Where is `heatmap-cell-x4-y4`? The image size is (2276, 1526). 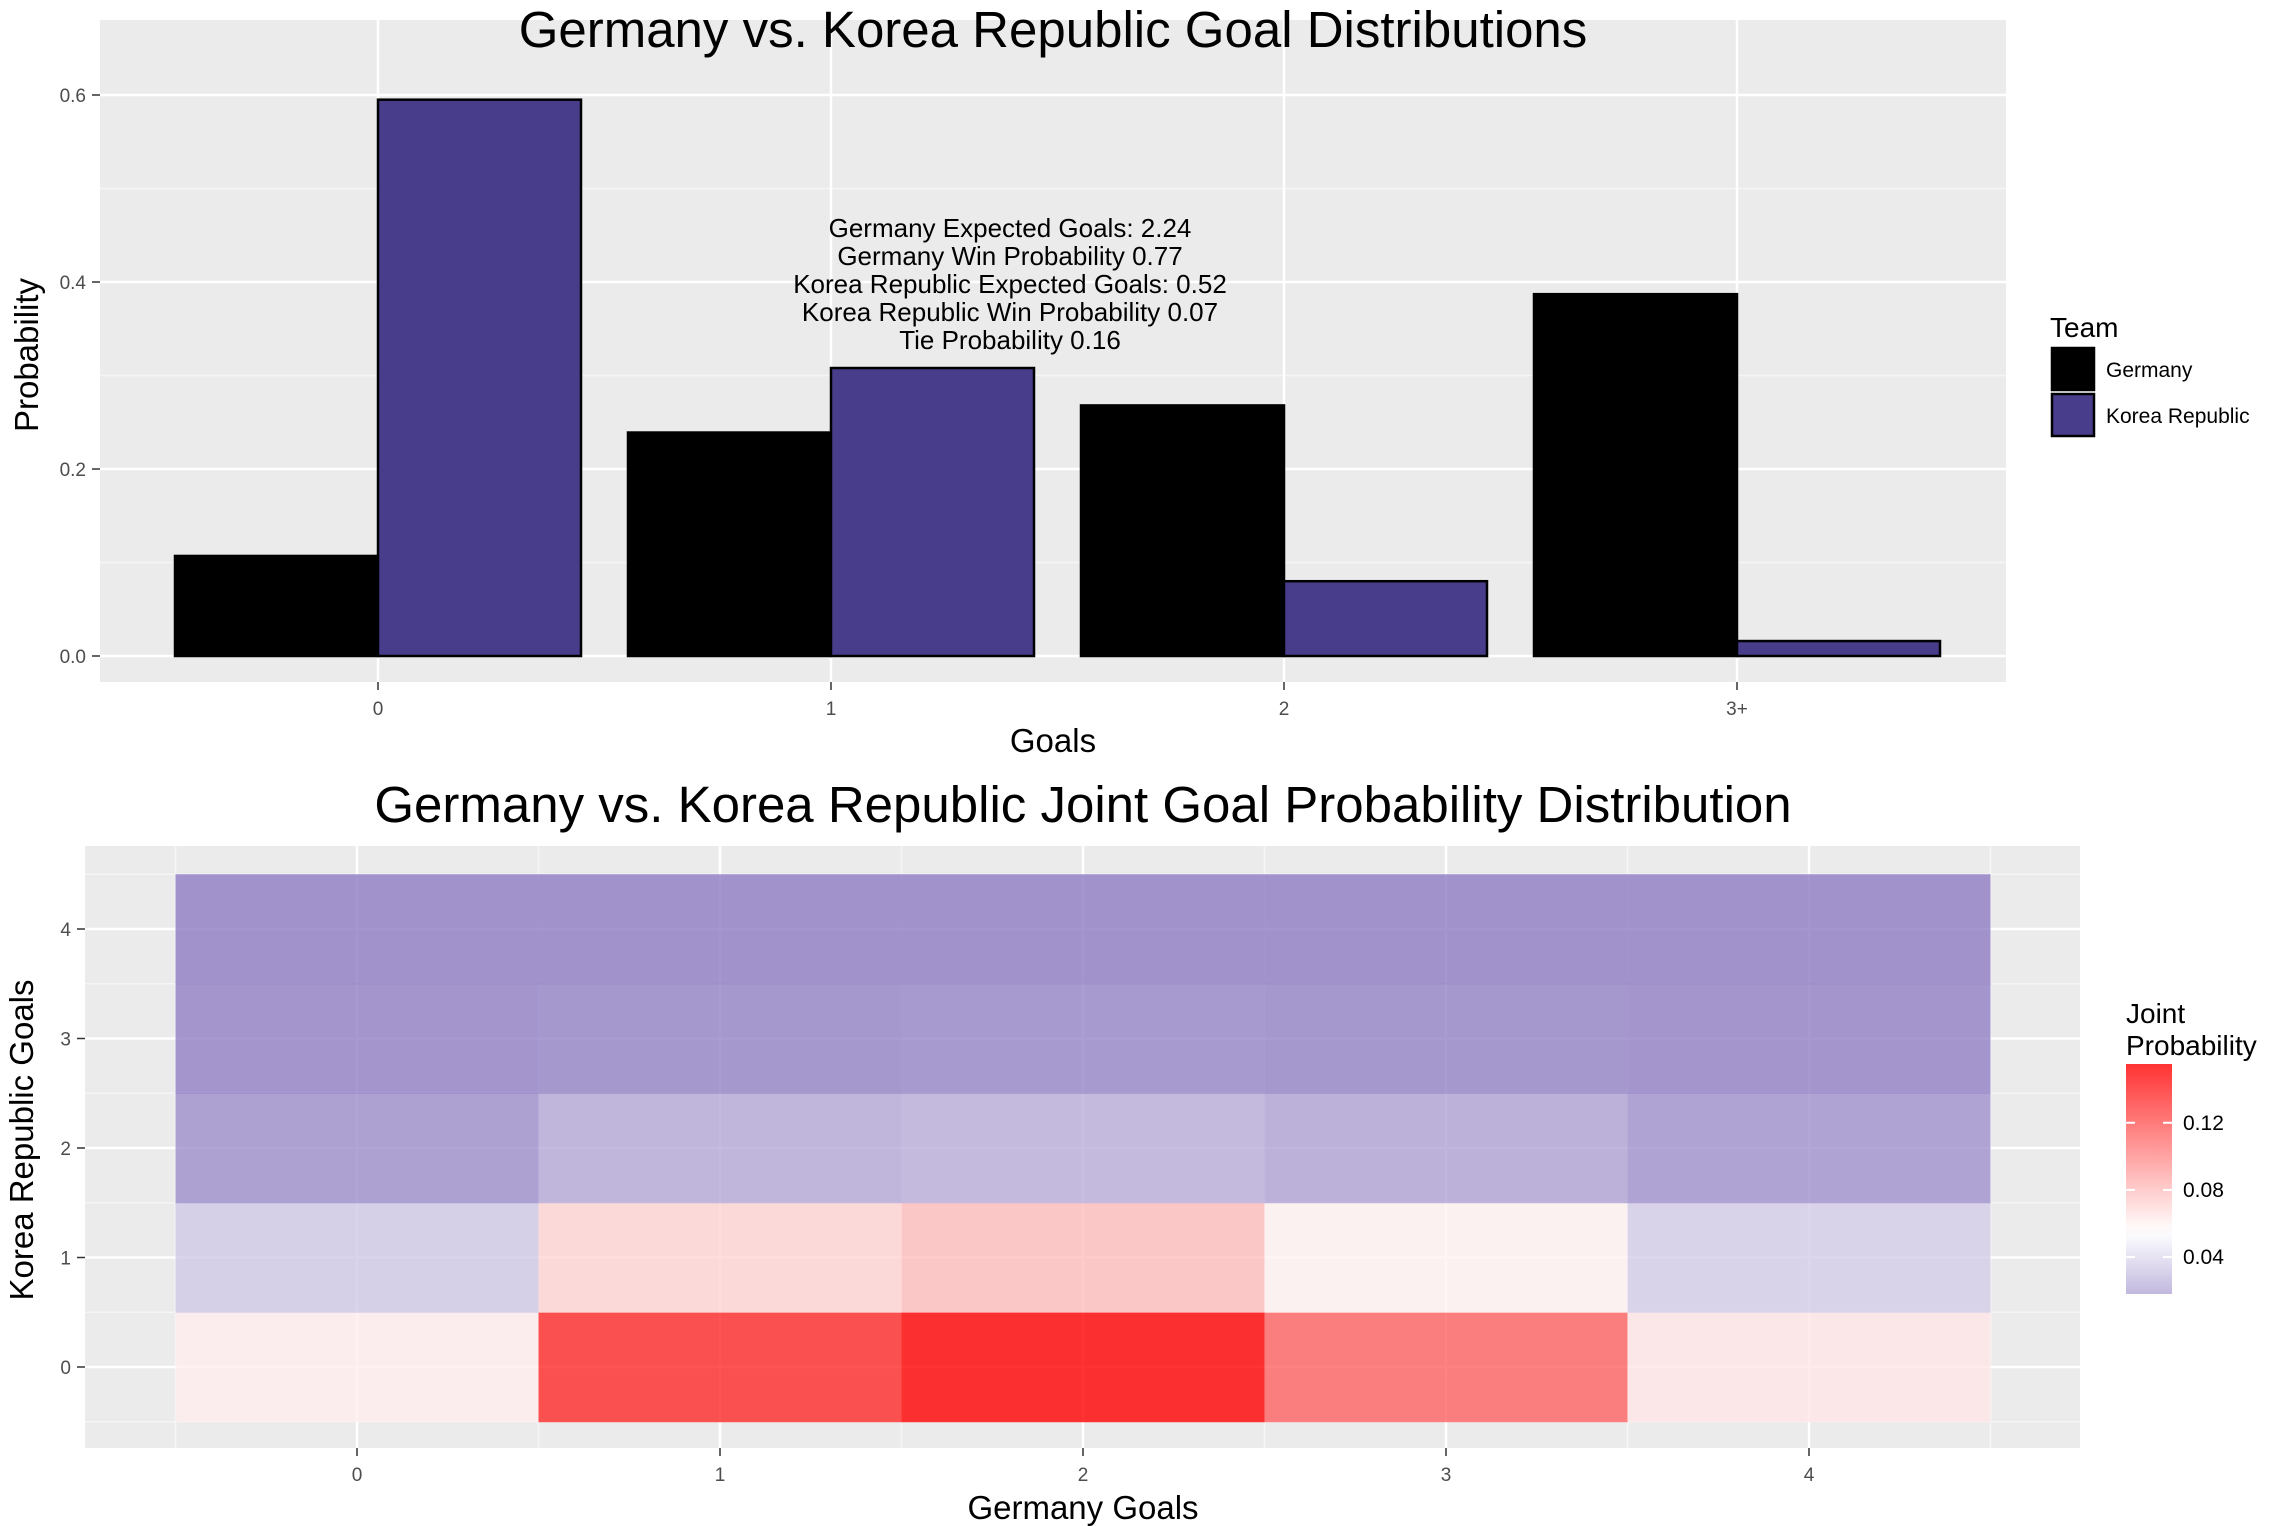 heatmap-cell-x4-y4 is located at coordinates (1809, 929).